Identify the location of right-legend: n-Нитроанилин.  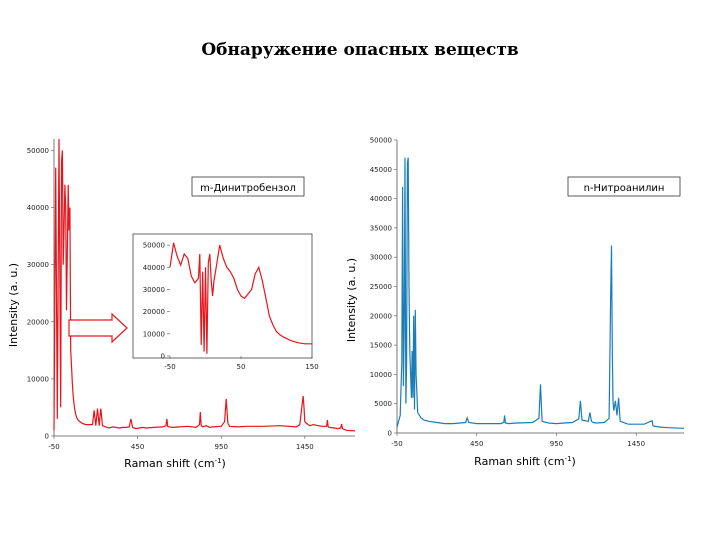
(624, 186).